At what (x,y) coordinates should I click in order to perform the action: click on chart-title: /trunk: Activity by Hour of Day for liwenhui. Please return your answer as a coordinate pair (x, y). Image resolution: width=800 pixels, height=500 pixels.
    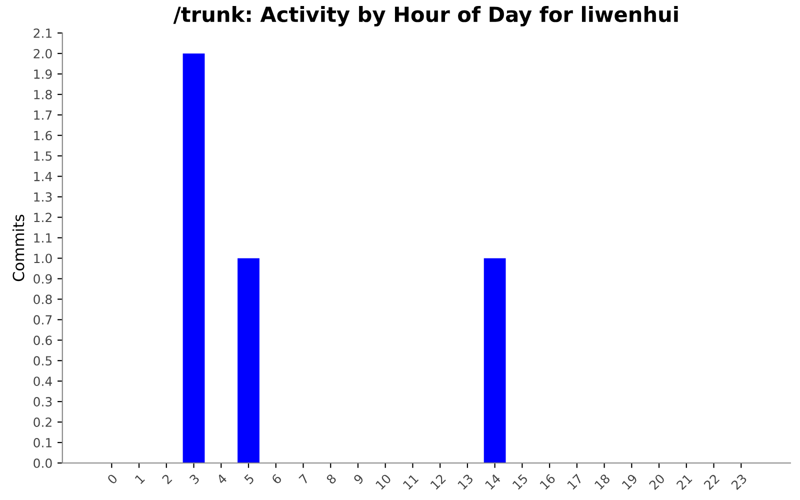
    Looking at the image, I should click on (425, 16).